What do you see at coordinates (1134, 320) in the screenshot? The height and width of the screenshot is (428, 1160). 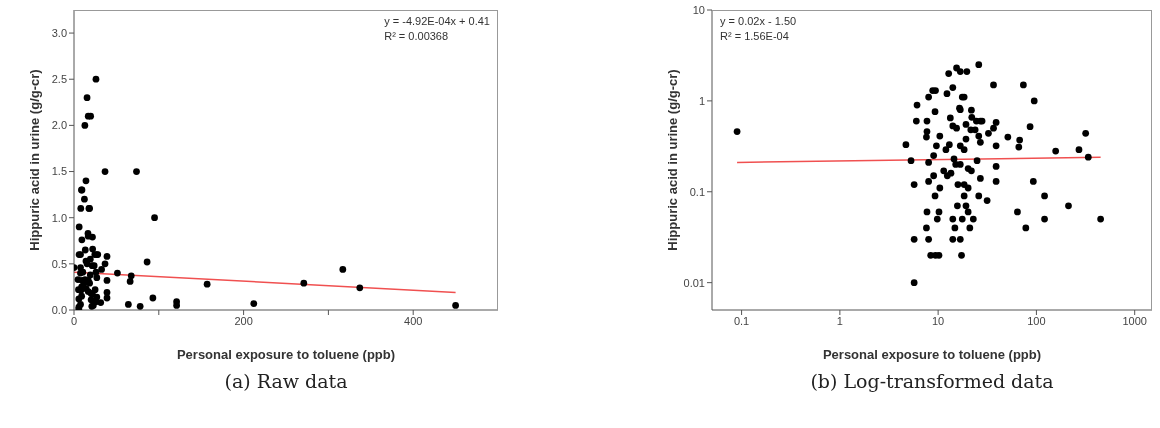 I see `x-tick-label: 1000` at bounding box center [1134, 320].